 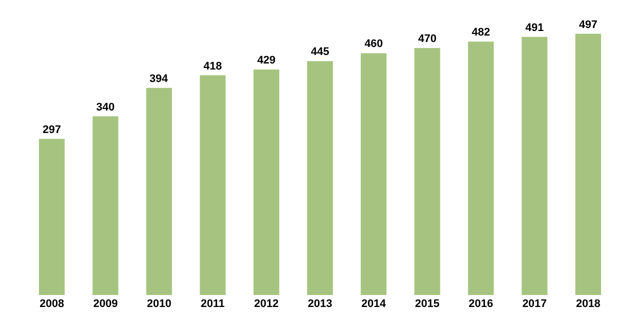 I want to click on x-tick-label: 2016, so click(x=481, y=304).